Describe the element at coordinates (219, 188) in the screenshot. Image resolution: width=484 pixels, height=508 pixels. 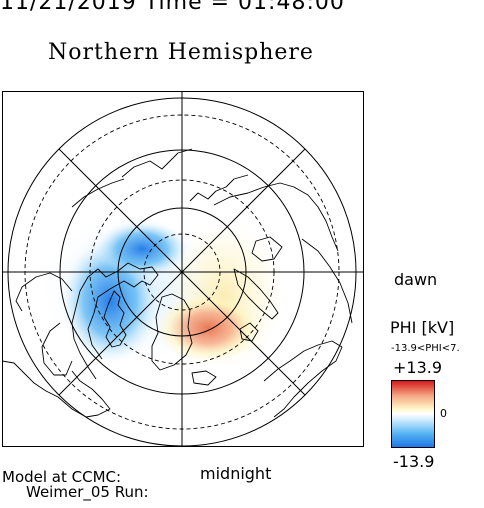
I see `siberia-inner` at that location.